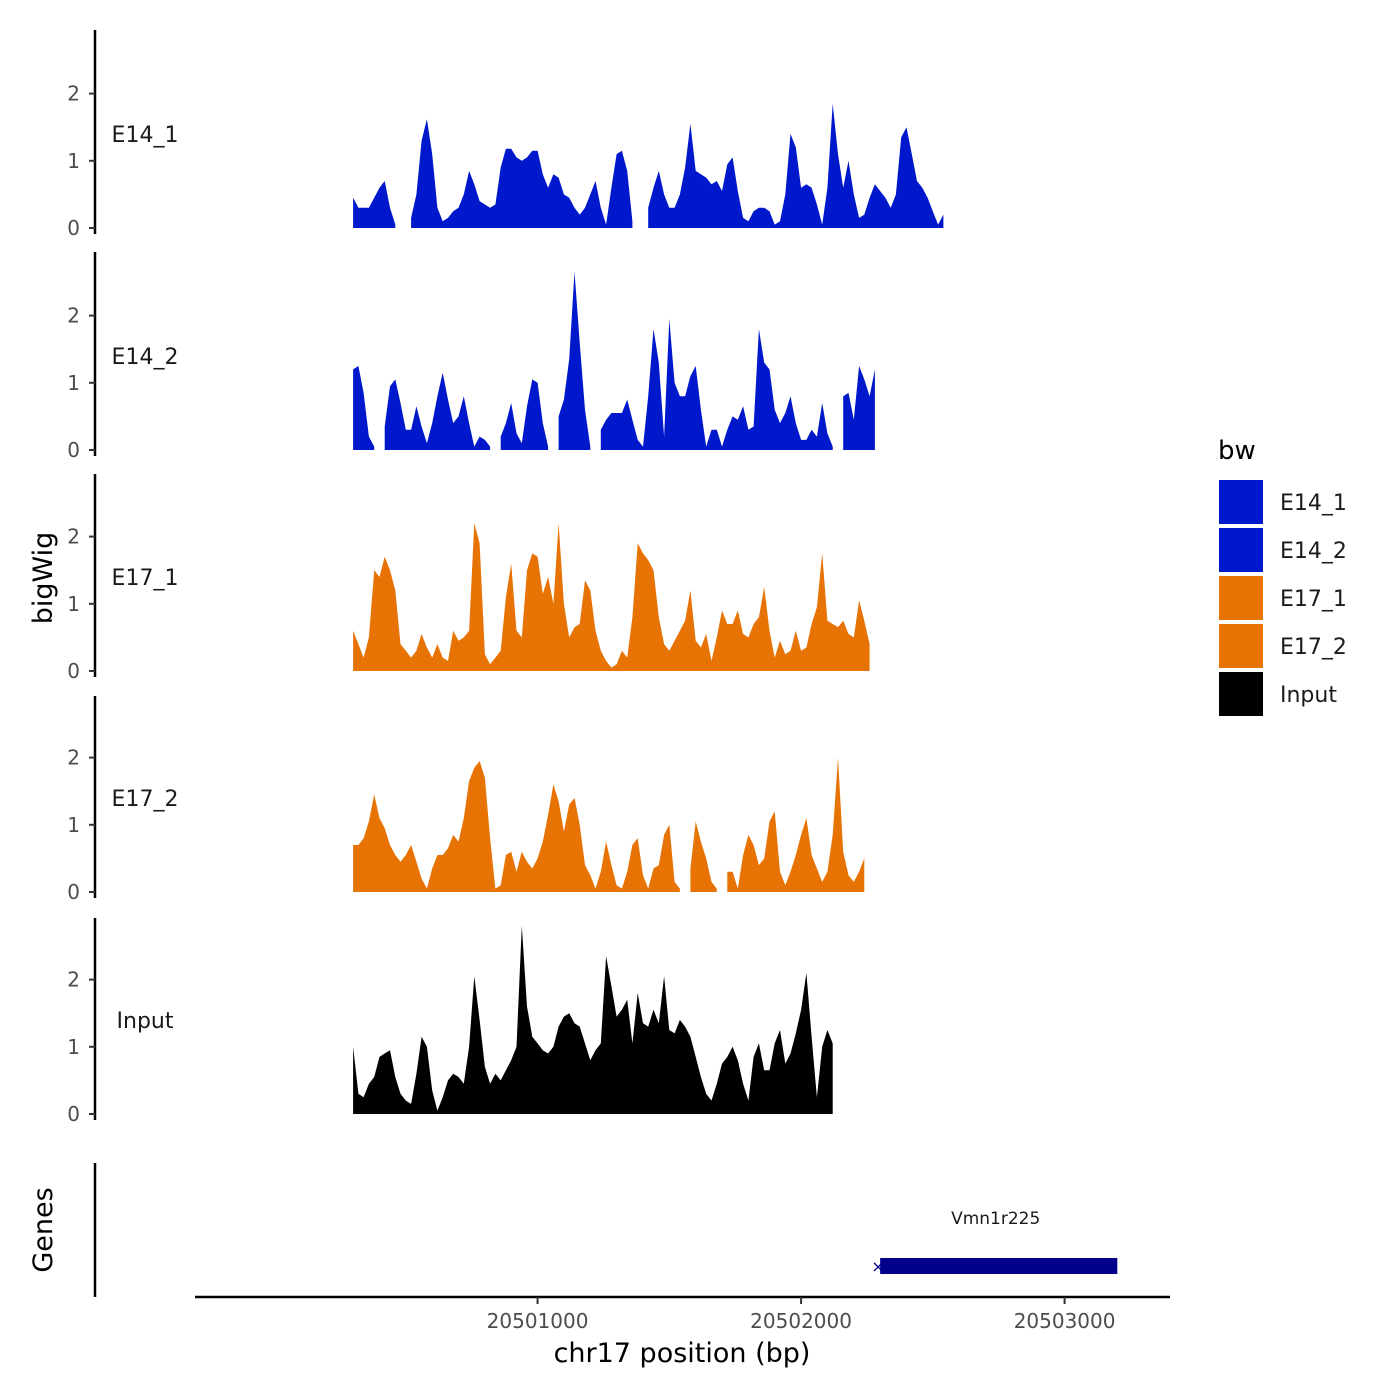 Image resolution: width=1400 pixels, height=1400 pixels. Describe the element at coordinates (145, 1021) in the screenshot. I see `track-label: Input` at that location.